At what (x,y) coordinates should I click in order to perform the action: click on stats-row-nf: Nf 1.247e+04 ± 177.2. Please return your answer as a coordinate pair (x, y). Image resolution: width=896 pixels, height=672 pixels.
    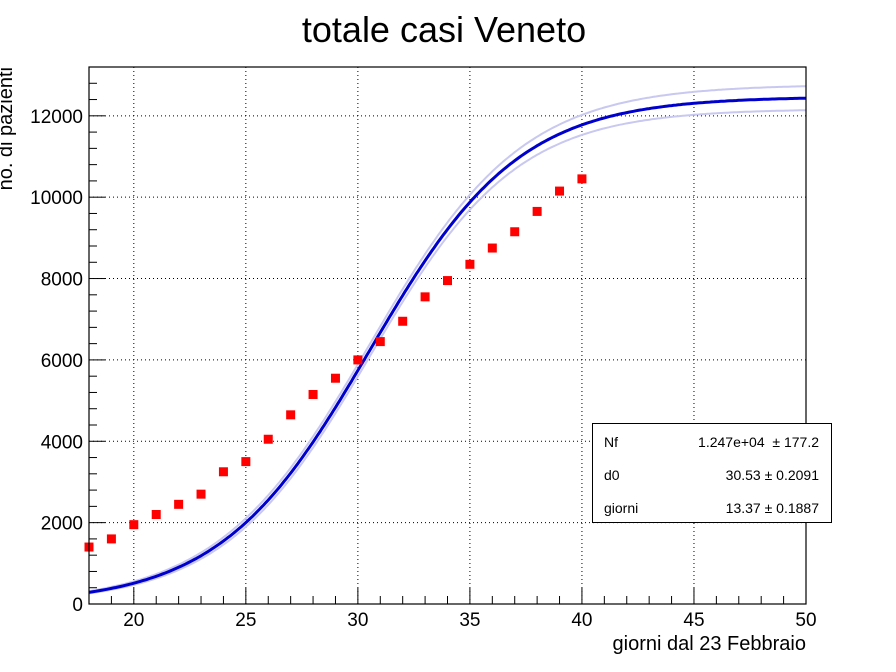
    Looking at the image, I should click on (712, 442).